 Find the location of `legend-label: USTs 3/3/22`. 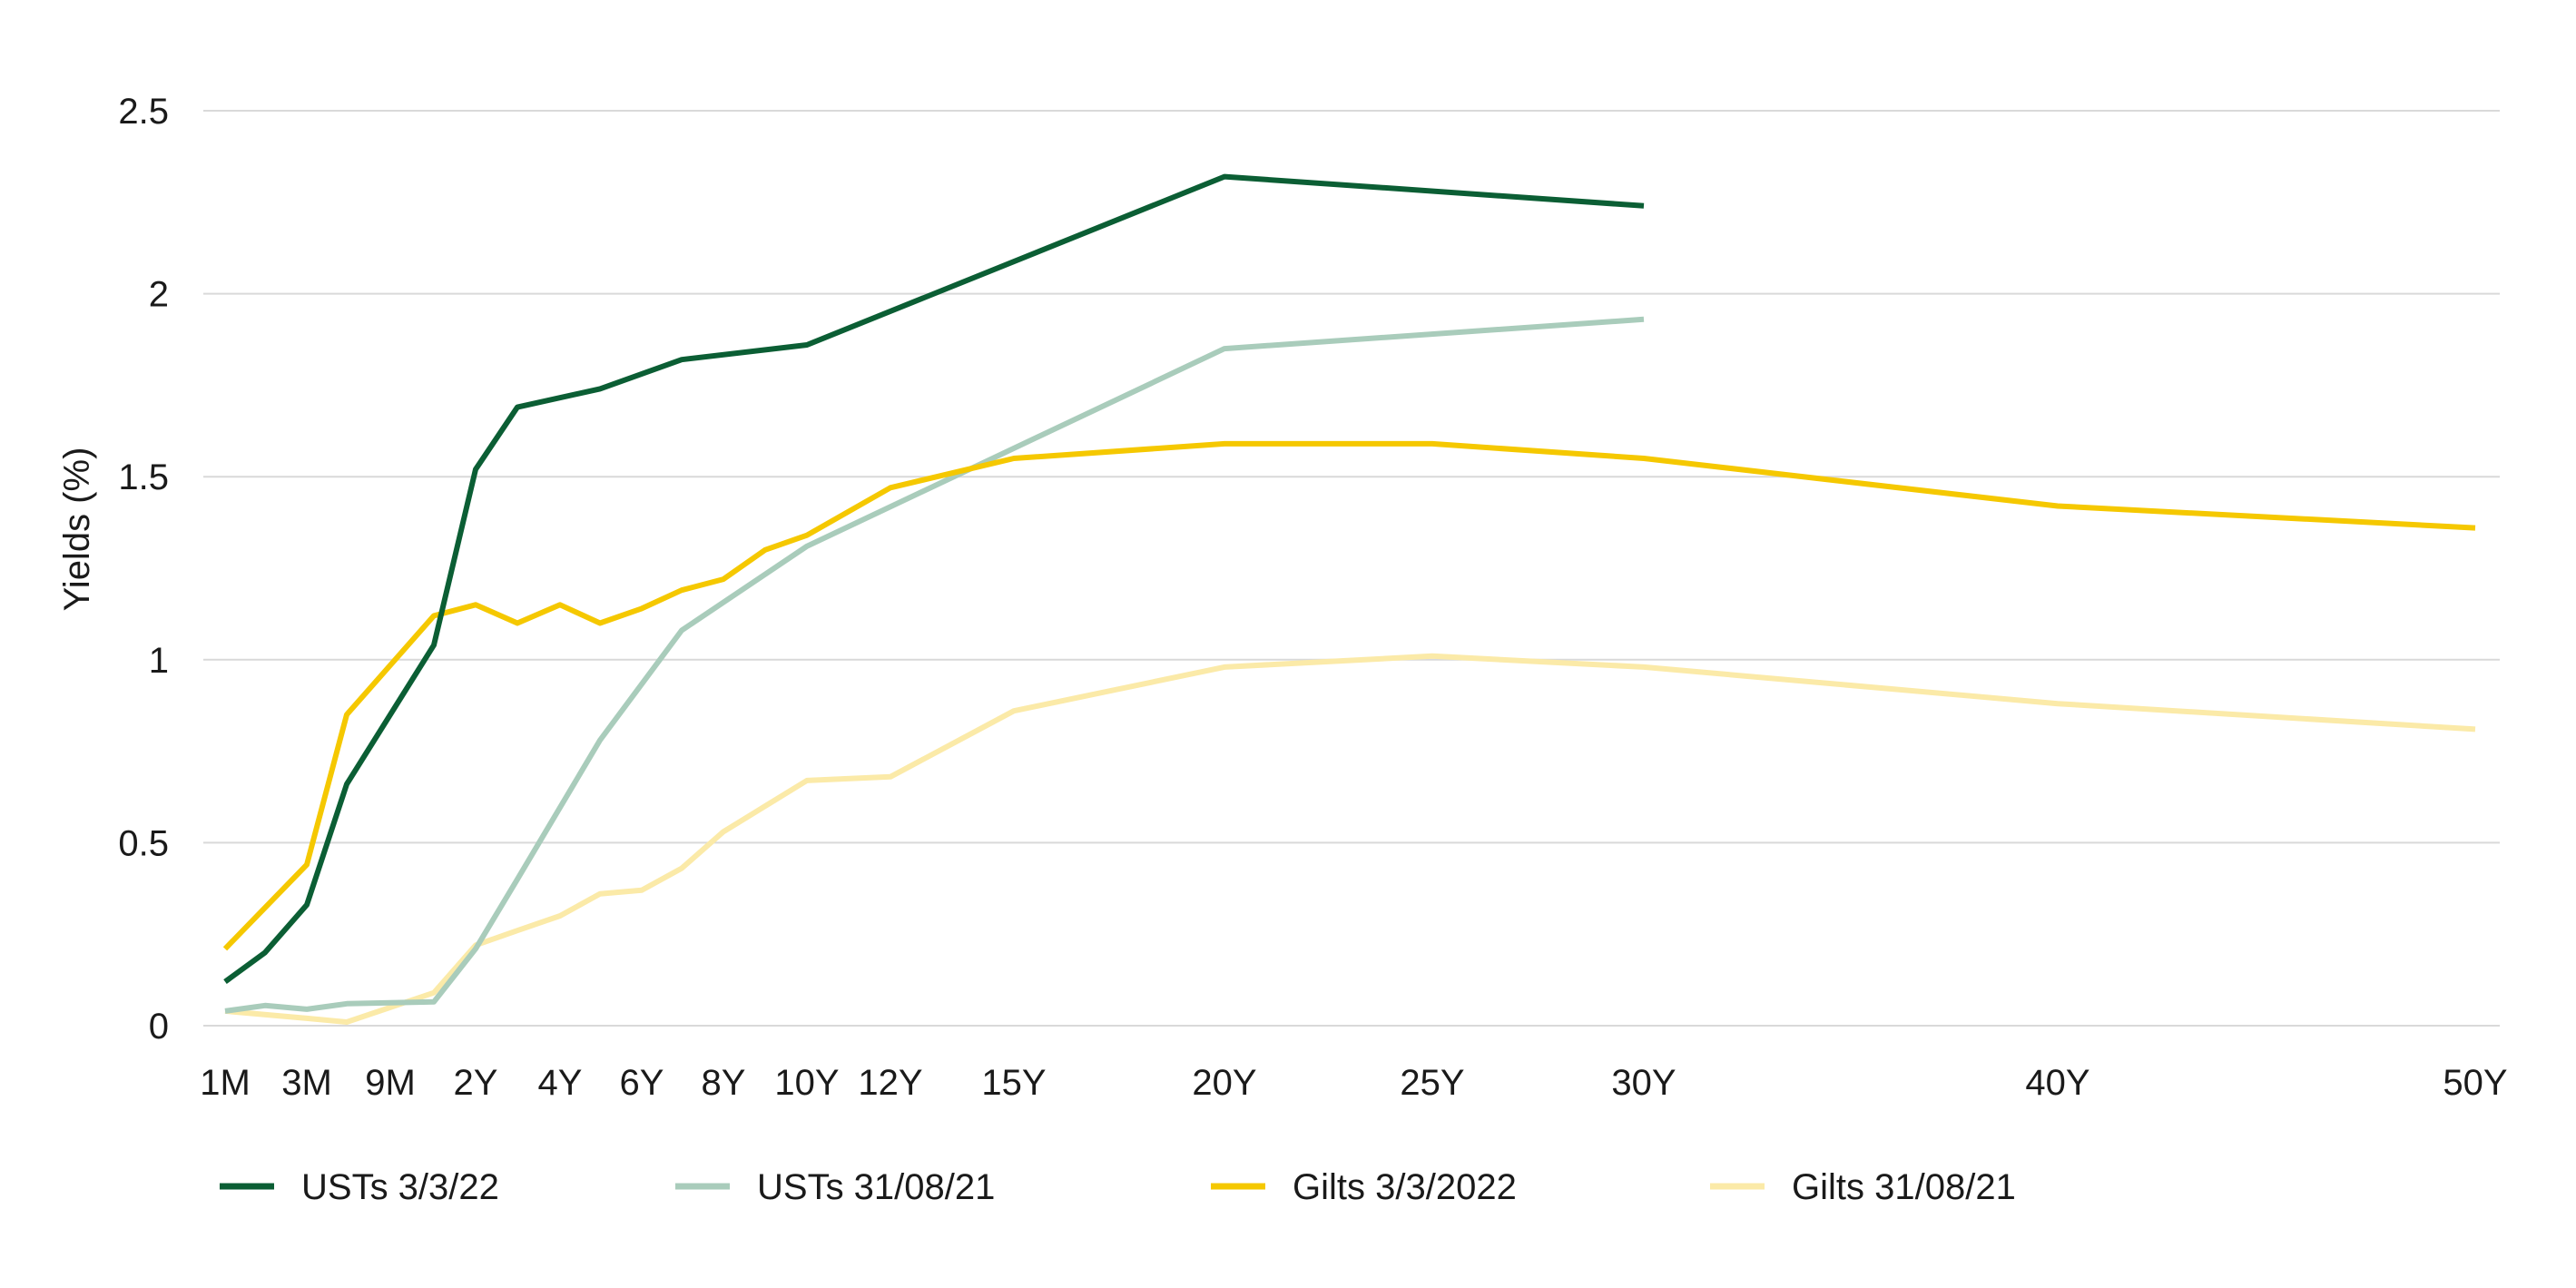

legend-label: USTs 3/3/22 is located at coordinates (400, 1187).